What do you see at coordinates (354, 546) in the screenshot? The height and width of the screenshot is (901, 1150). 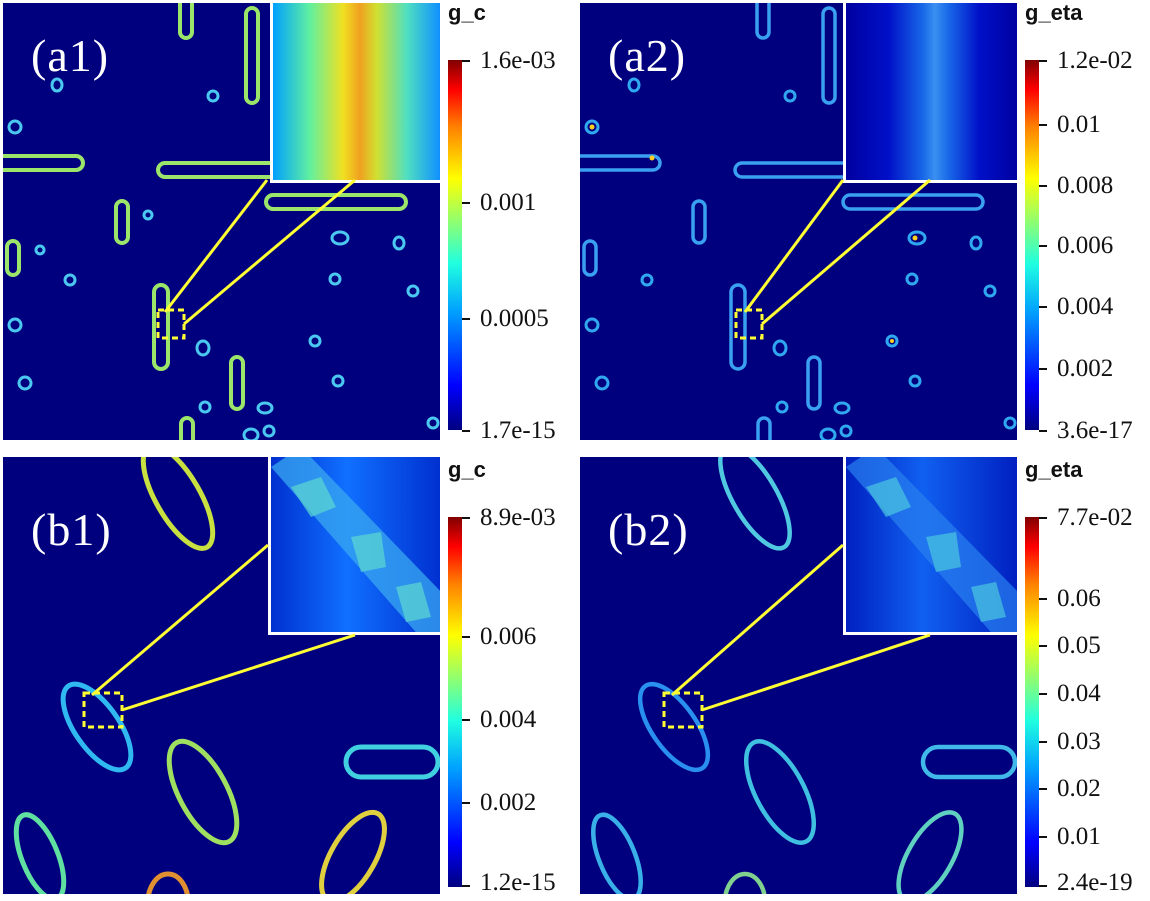 I see `inset-b1` at bounding box center [354, 546].